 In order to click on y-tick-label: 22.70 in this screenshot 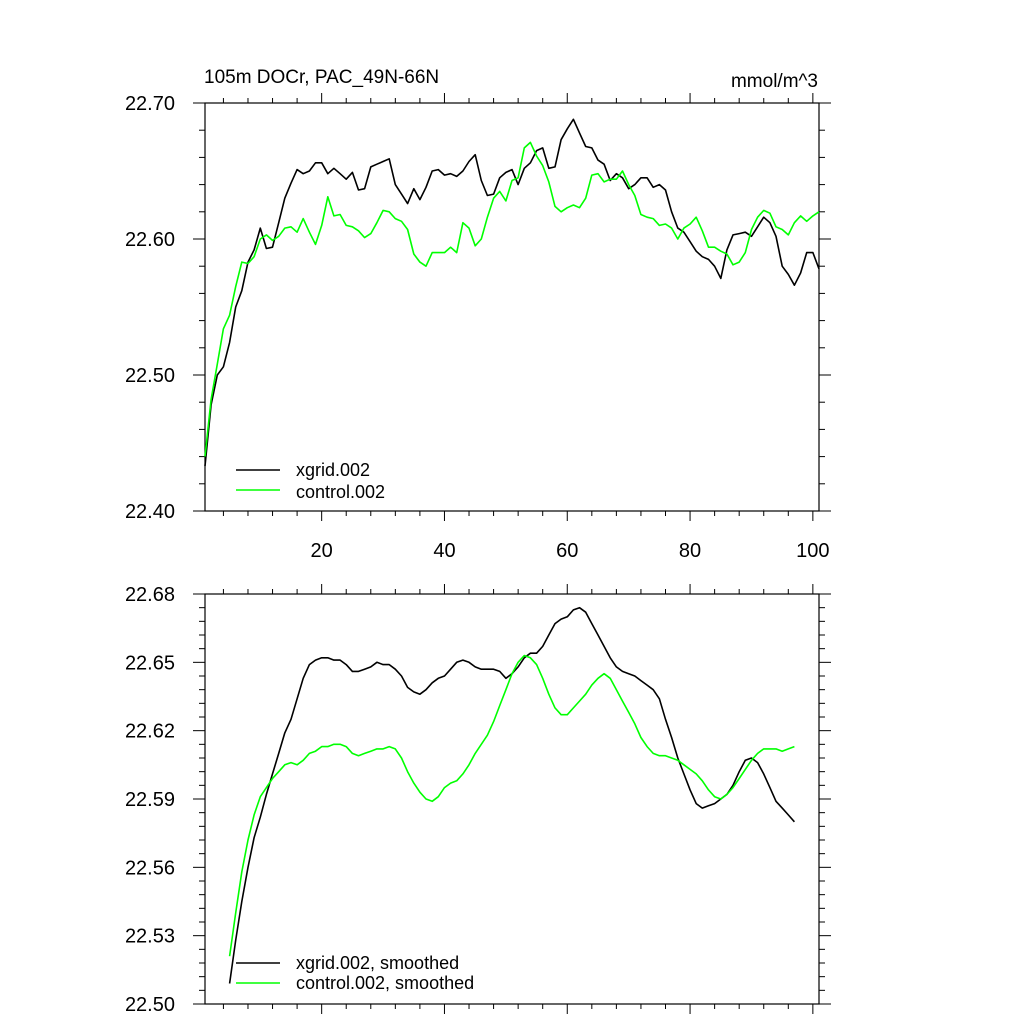, I will do `click(150, 104)`.